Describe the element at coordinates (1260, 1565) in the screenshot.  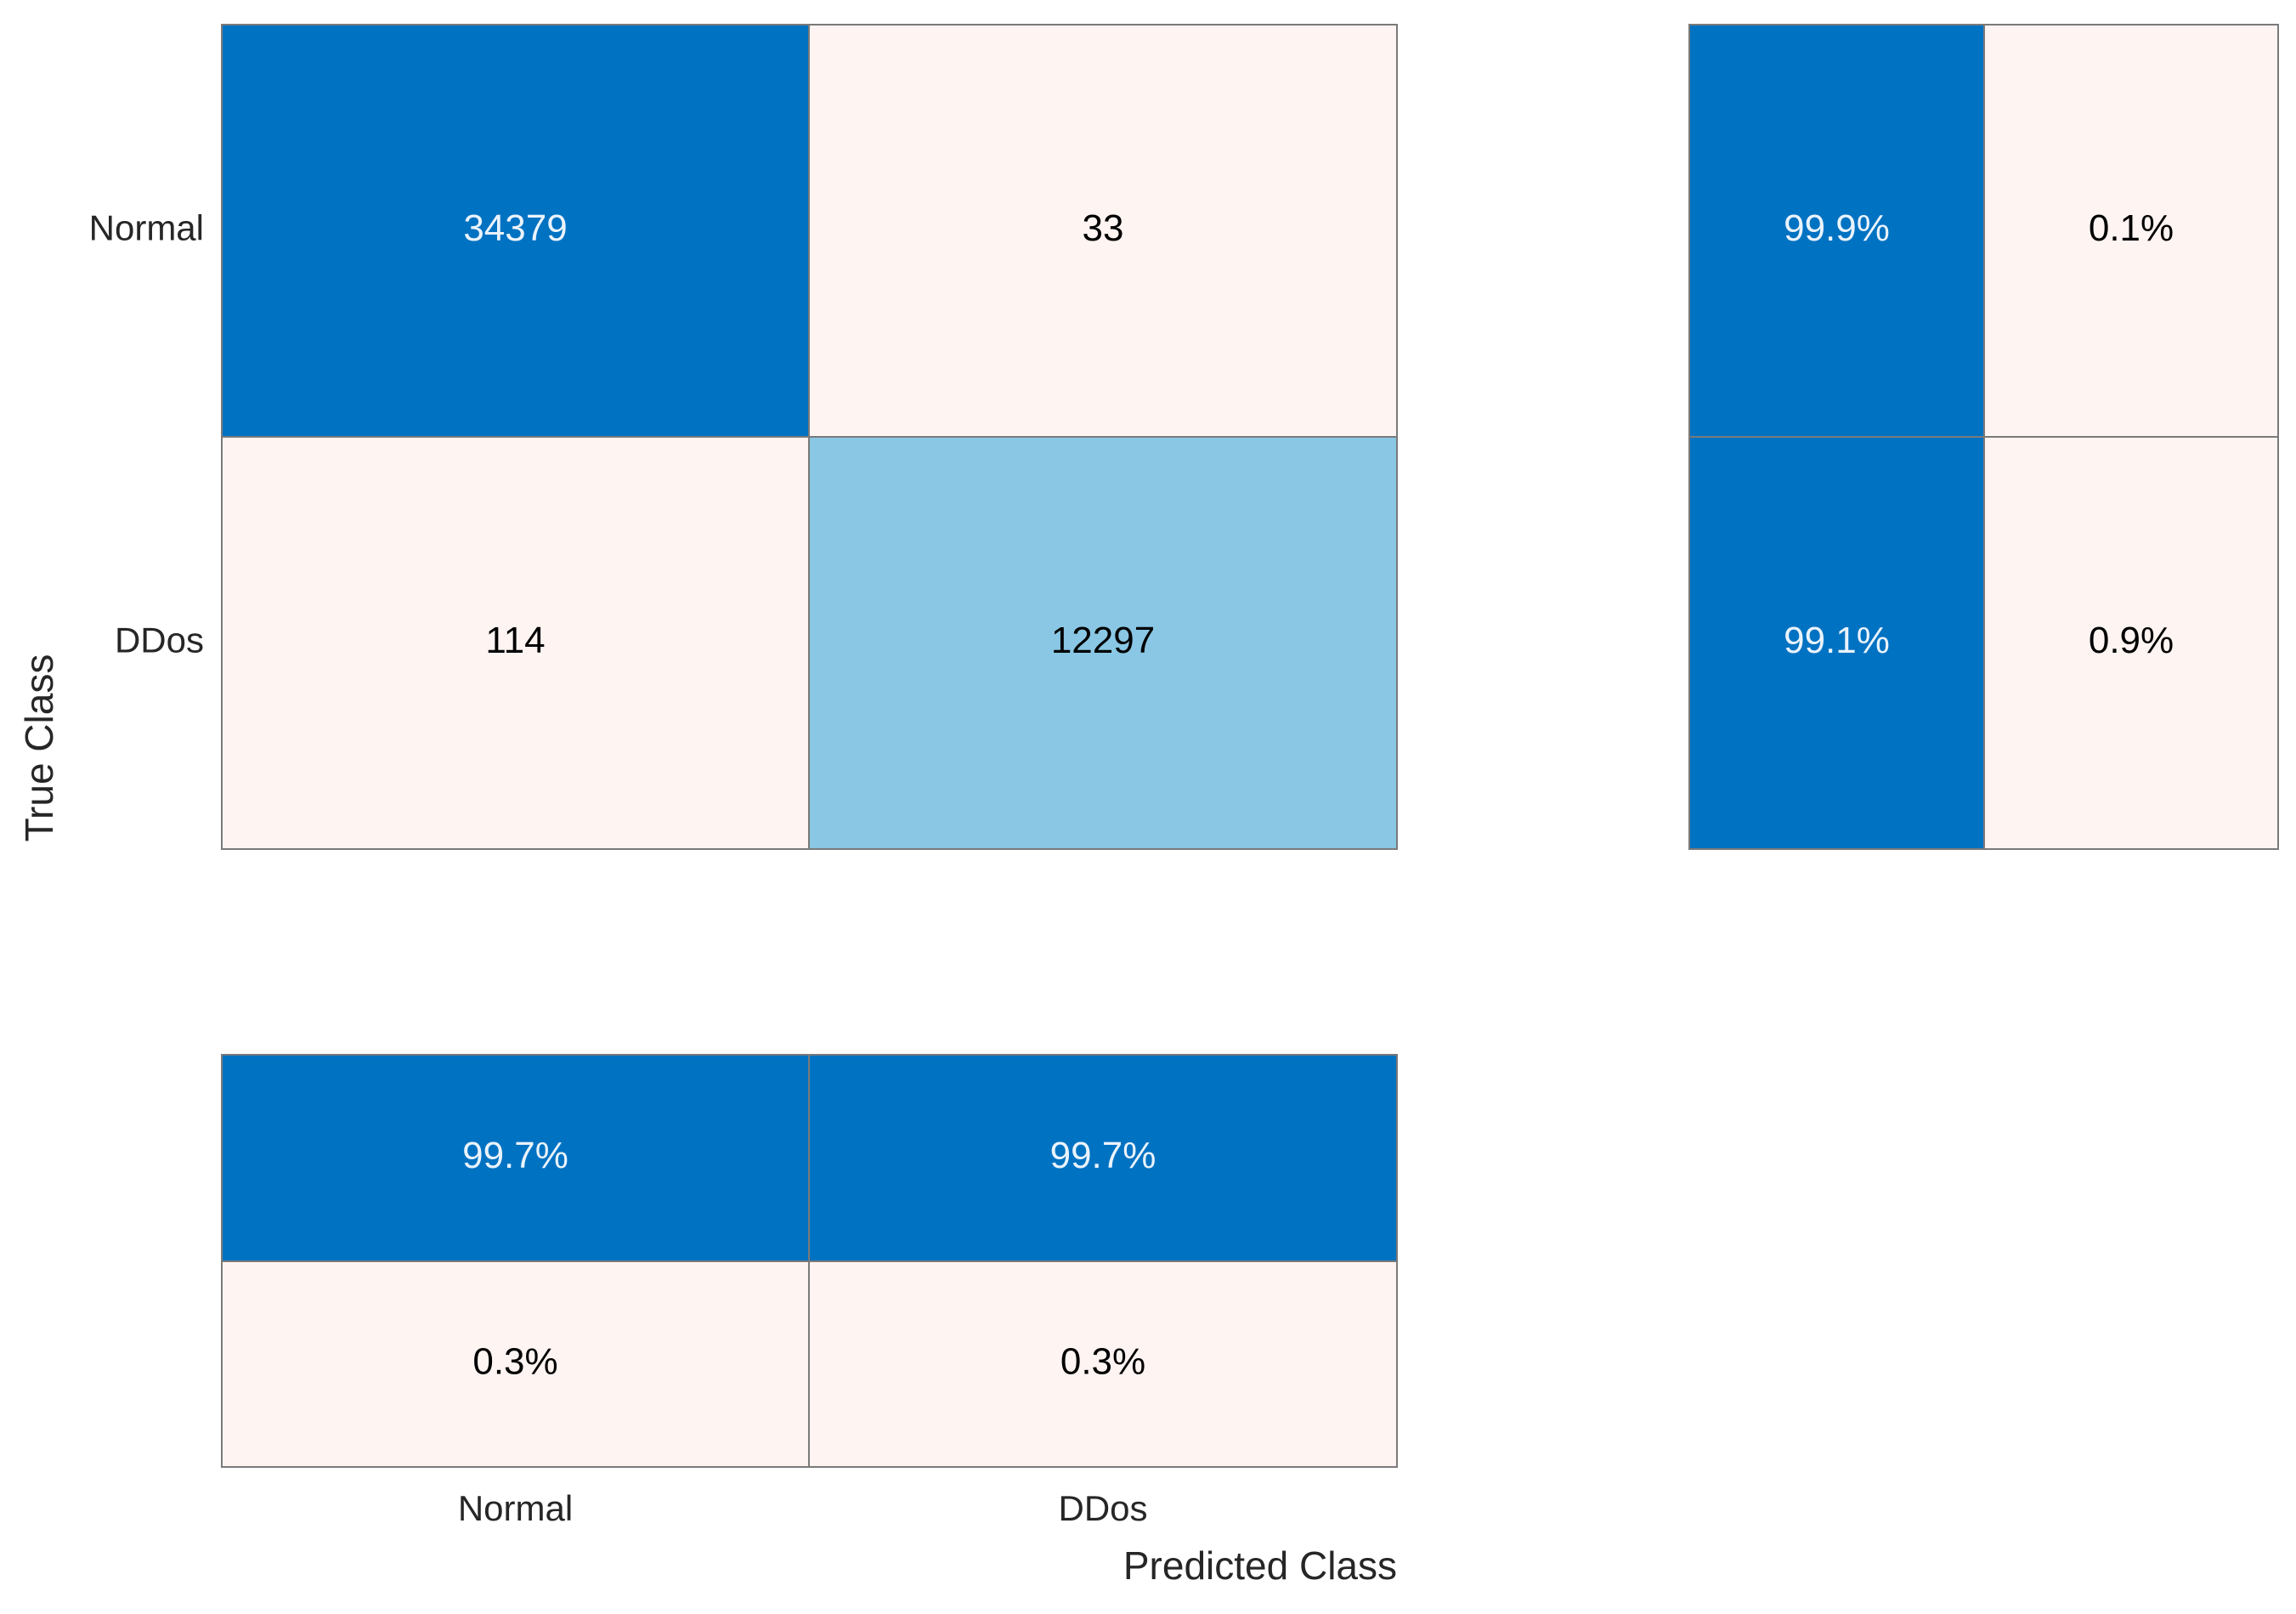
I see `x-axis-title: Predicted Class` at that location.